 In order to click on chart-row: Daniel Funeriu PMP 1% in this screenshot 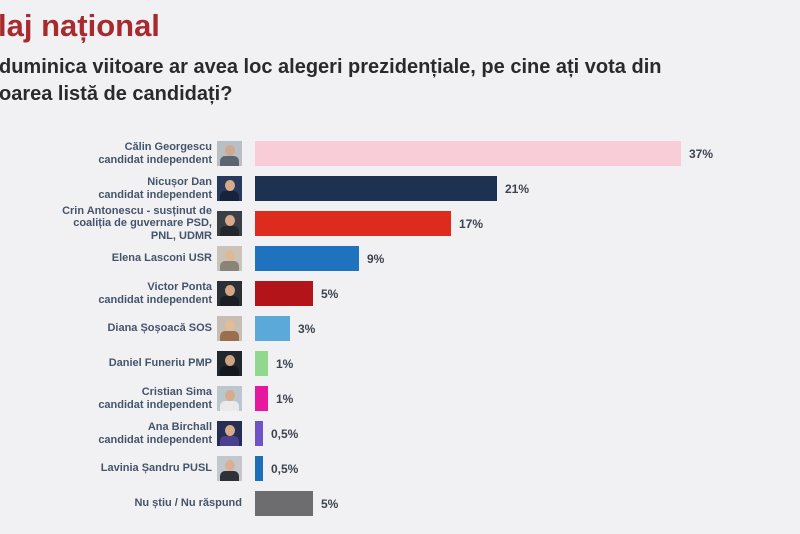, I will do `click(400, 363)`.